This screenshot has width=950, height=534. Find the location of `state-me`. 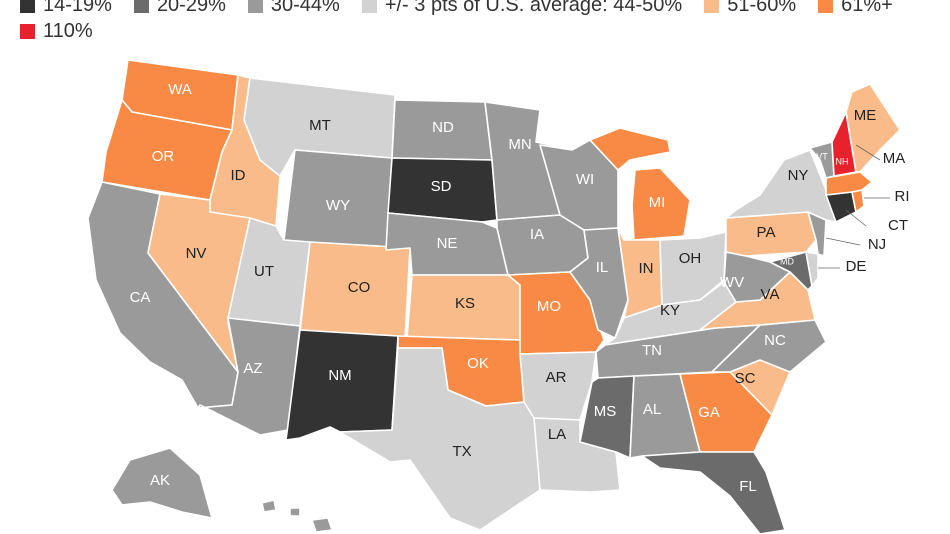

state-me is located at coordinates (873, 128).